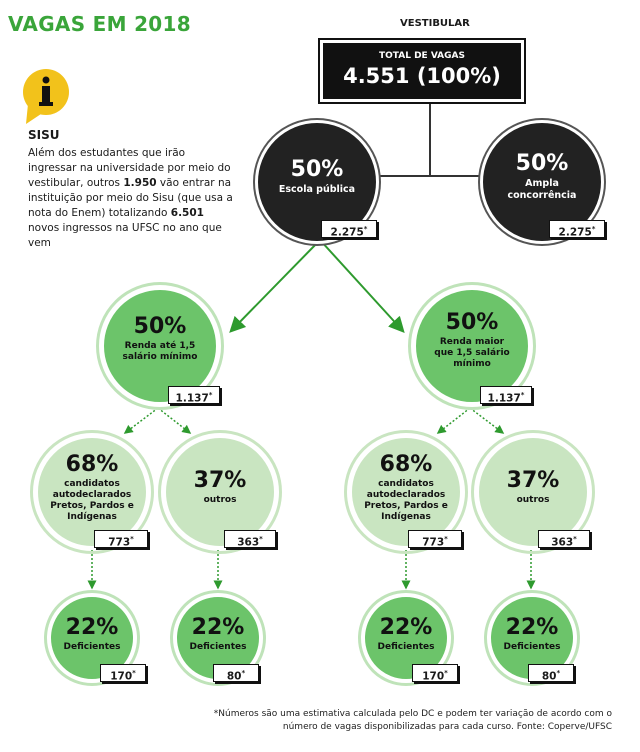  I want to click on deficientes-4-ring, so click(532, 638).